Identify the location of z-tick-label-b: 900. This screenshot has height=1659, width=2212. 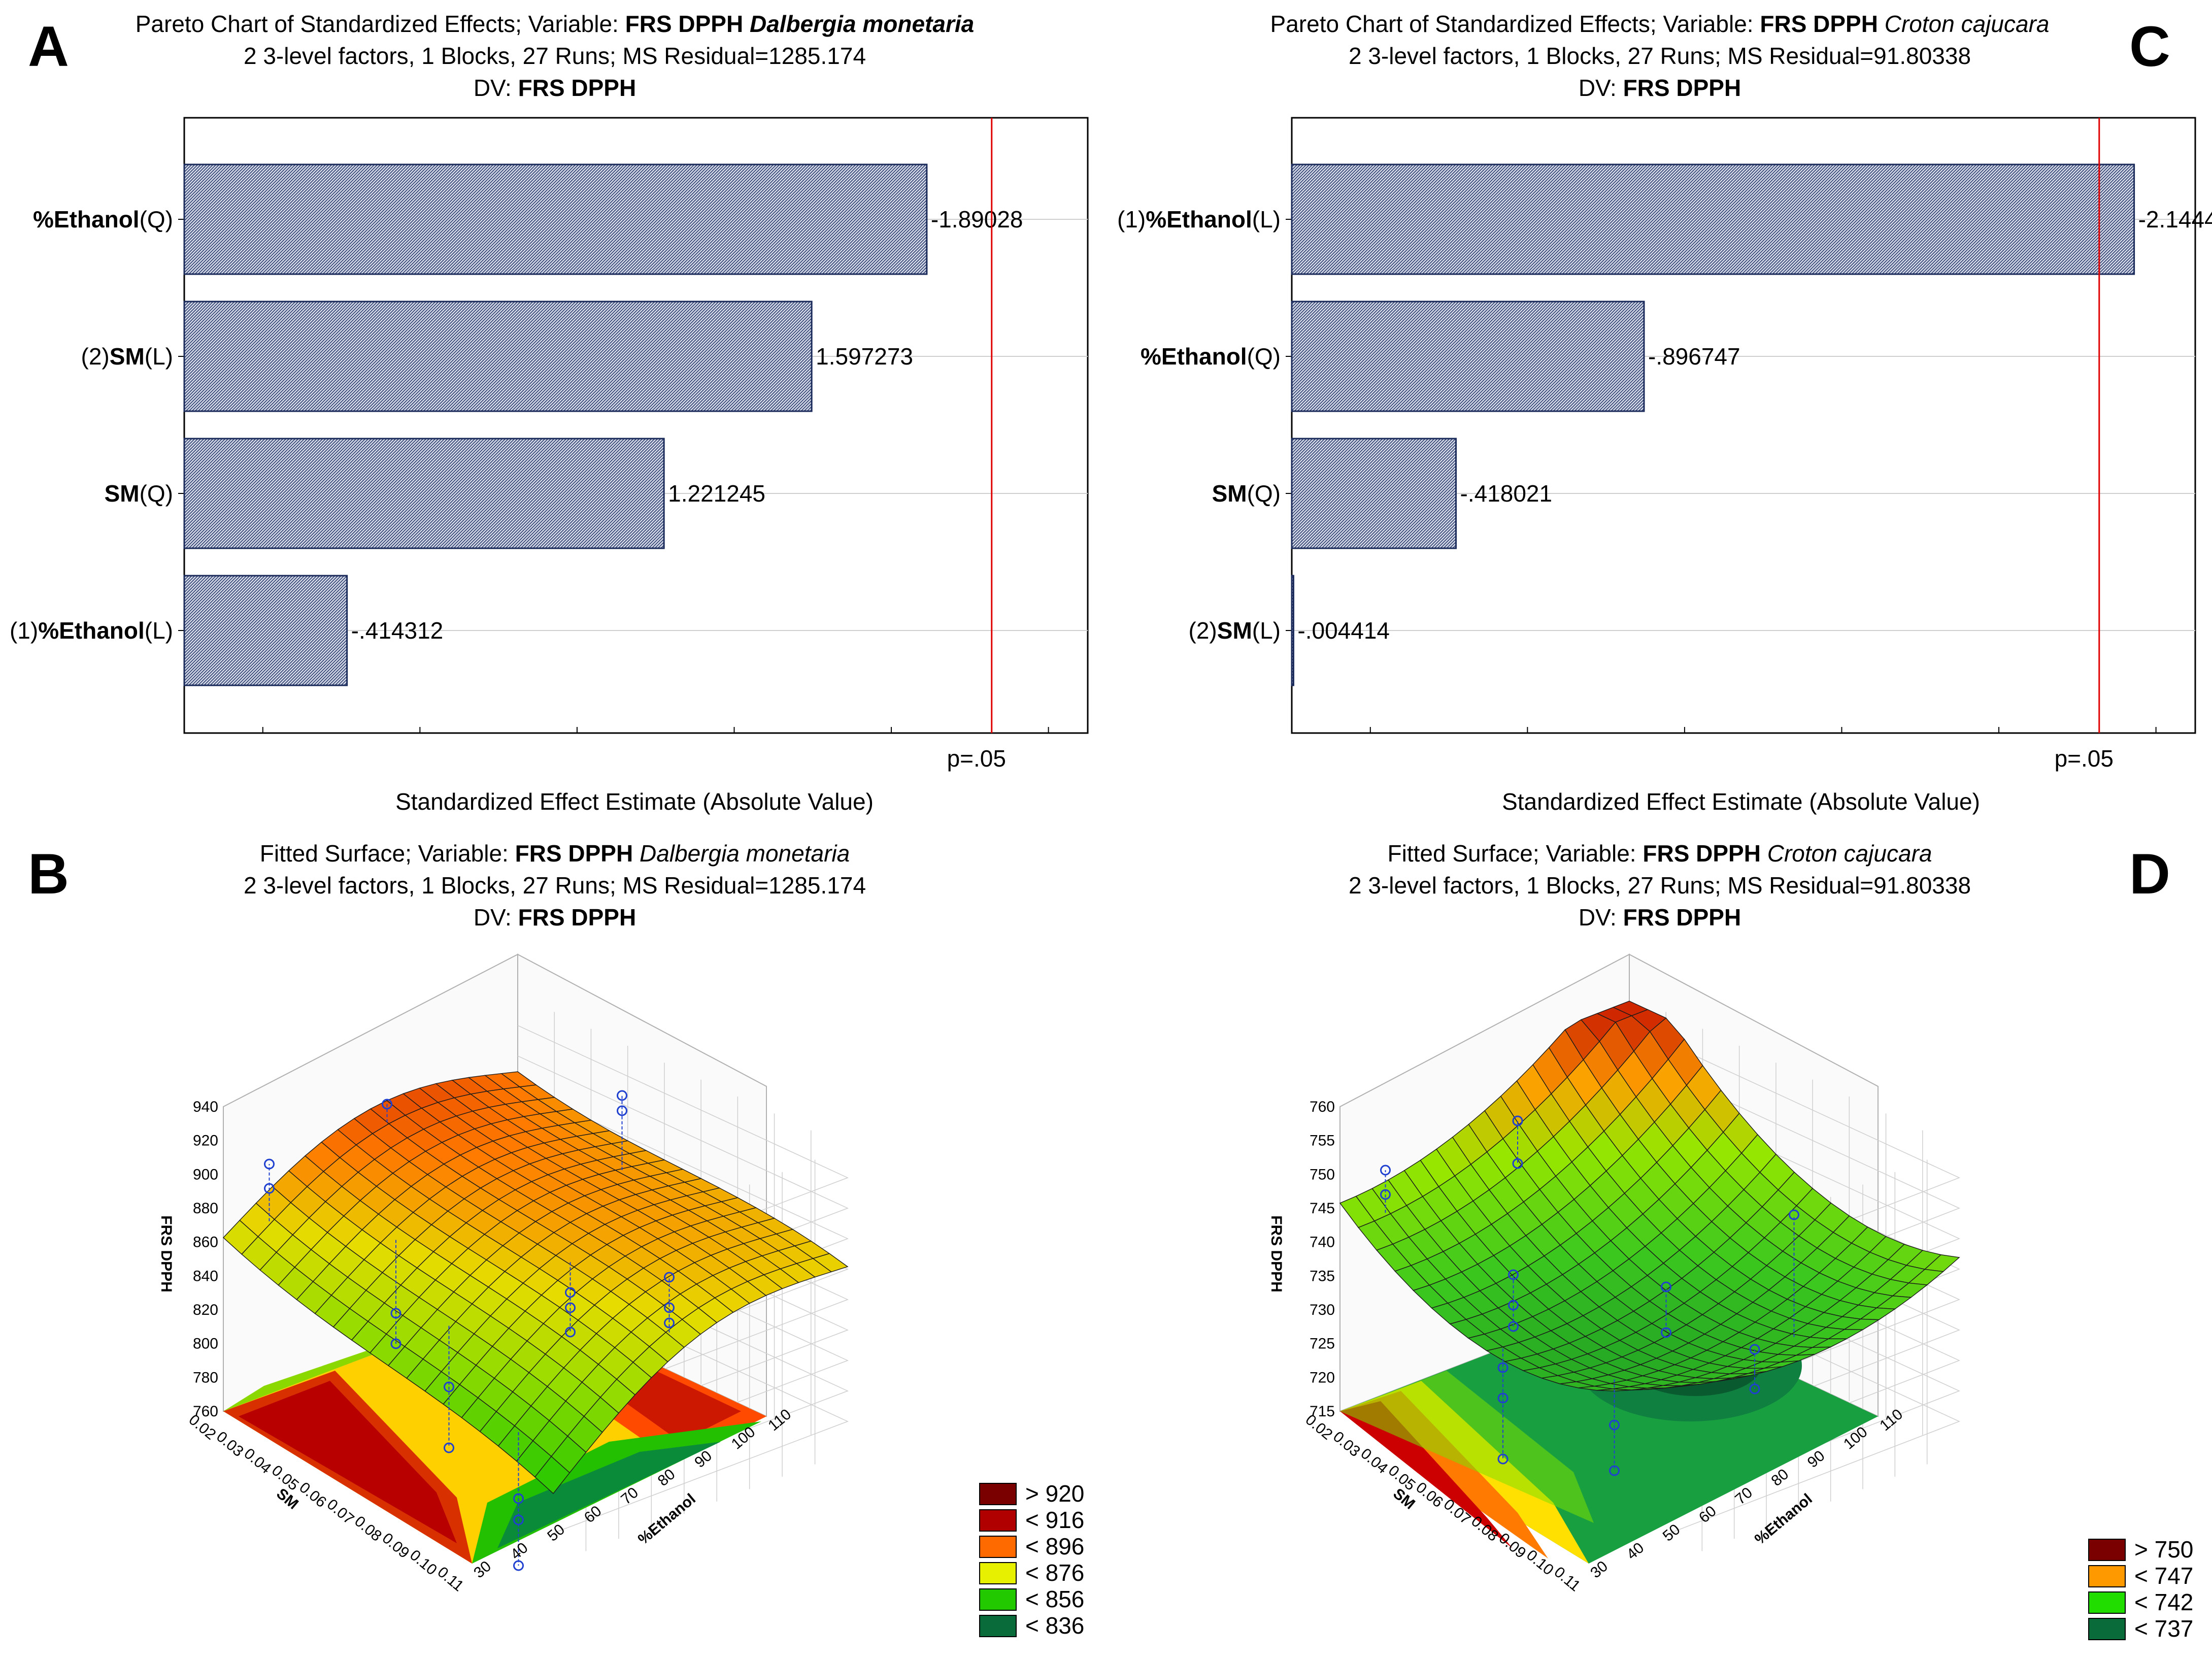
(205, 1175).